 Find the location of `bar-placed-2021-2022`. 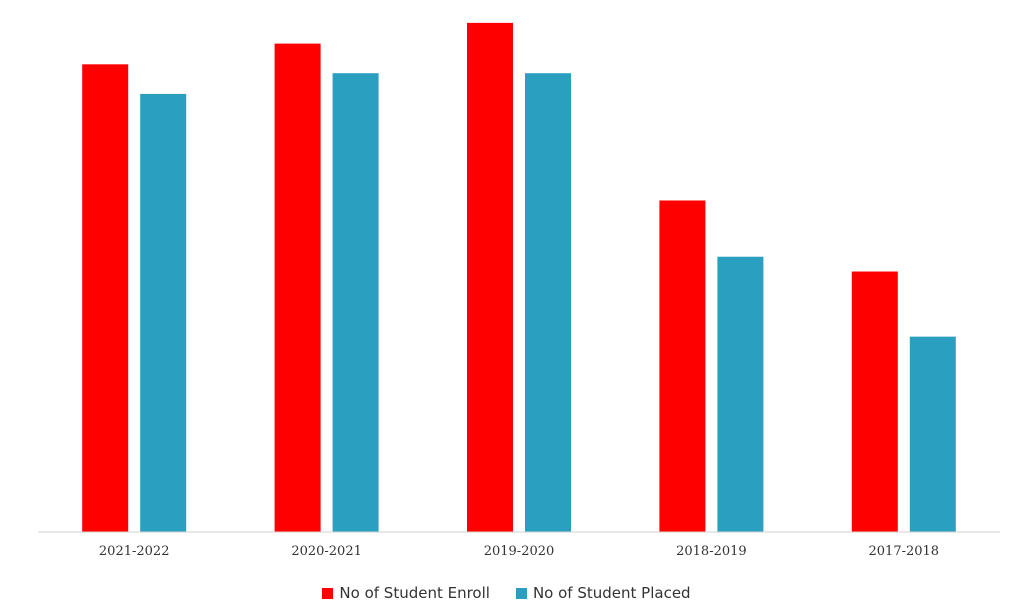

bar-placed-2021-2022 is located at coordinates (163, 313).